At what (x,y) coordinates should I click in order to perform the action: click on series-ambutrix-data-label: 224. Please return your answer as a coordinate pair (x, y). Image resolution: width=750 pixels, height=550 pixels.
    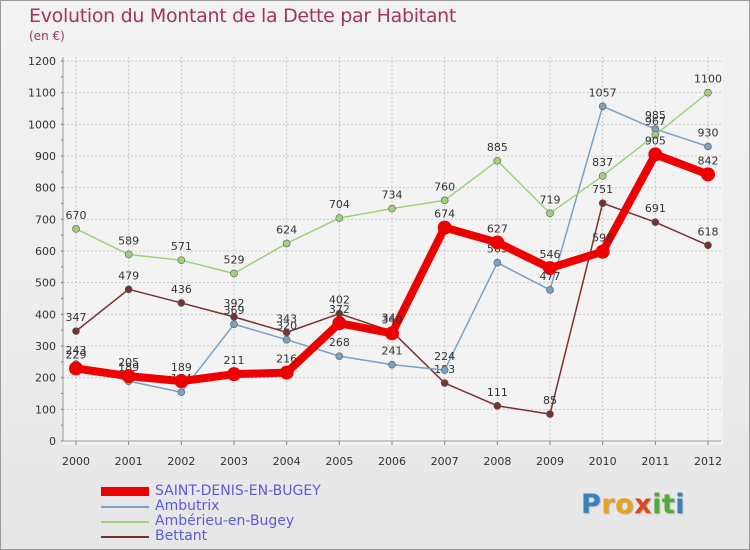
    Looking at the image, I should click on (444, 356).